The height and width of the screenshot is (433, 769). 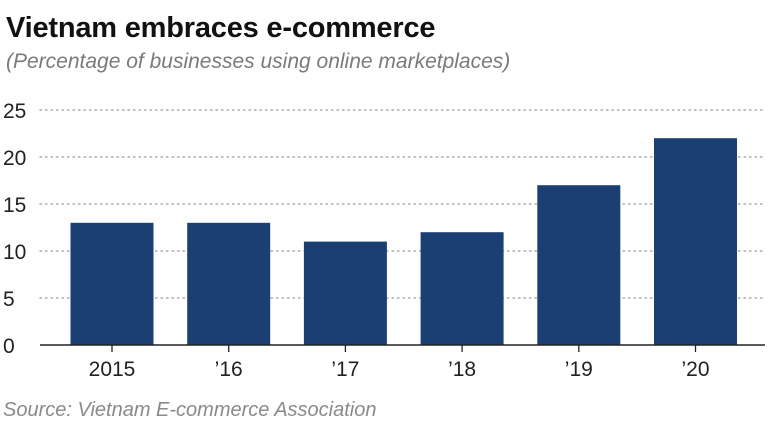 I want to click on chart-title: Vietnam embraces e-commerce, so click(x=221, y=28).